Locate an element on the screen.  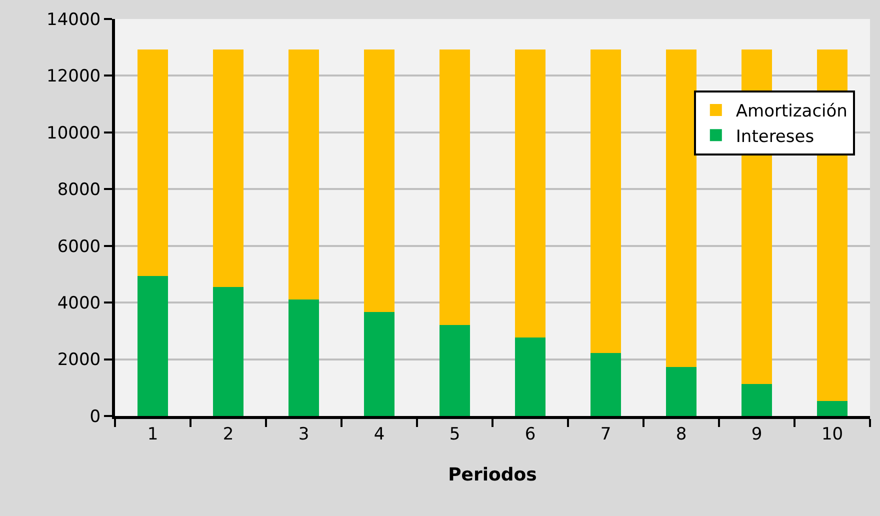
x-tick-label: 6 is located at coordinates (530, 434).